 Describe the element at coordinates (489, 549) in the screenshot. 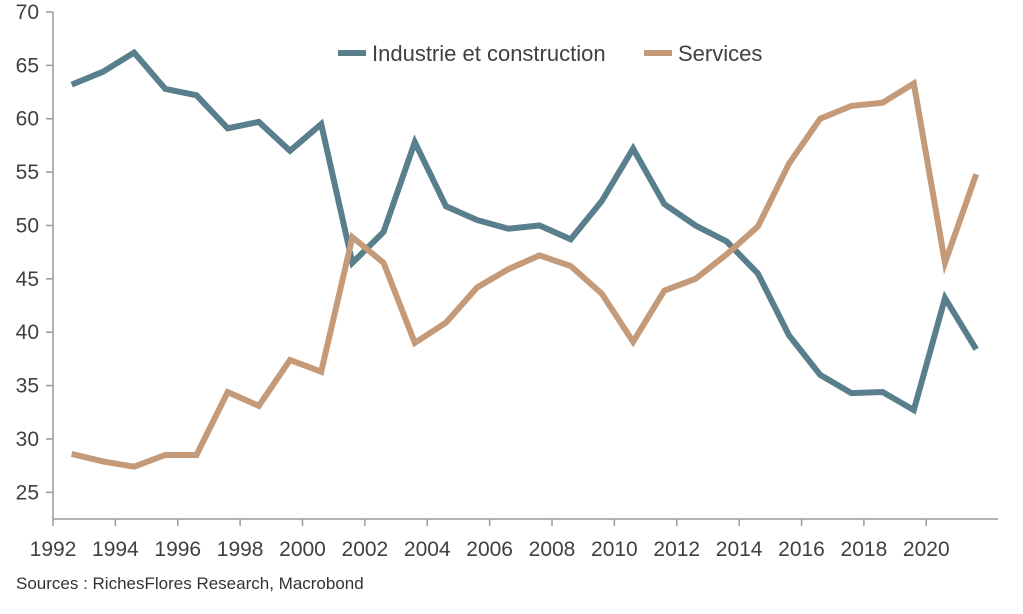

I see `x-tick-label: 2006` at that location.